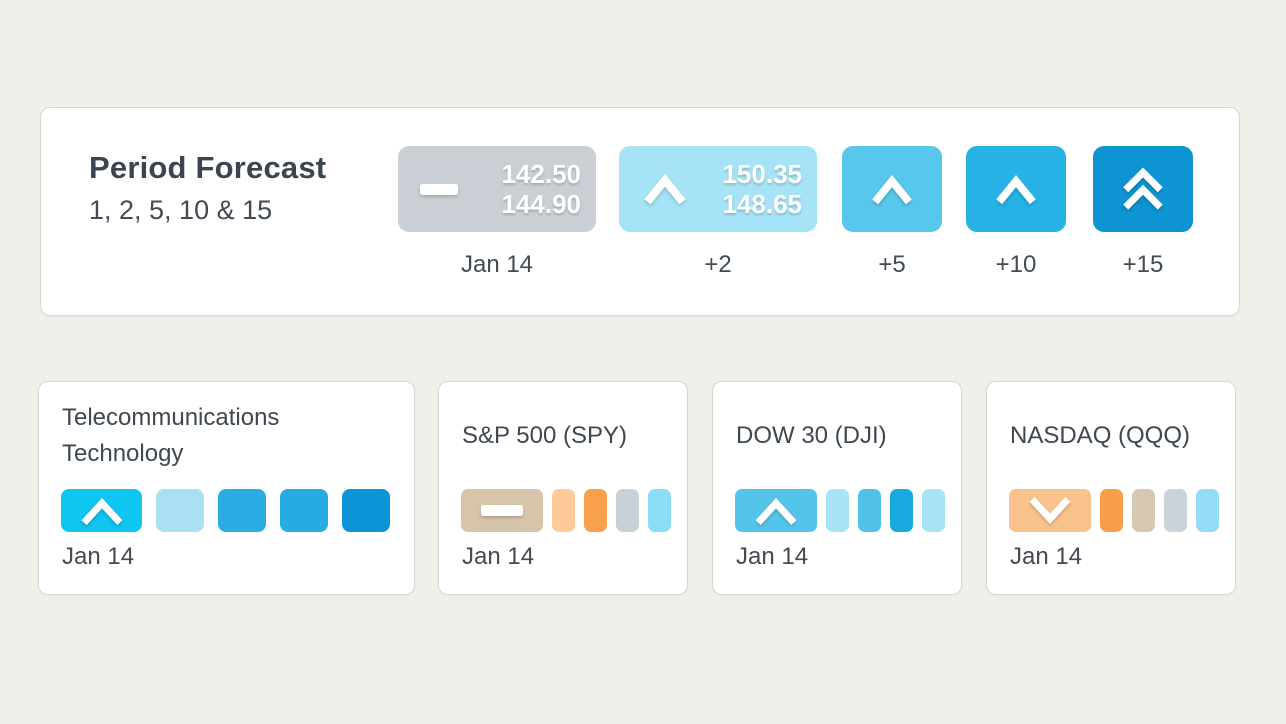  Describe the element at coordinates (544, 435) in the screenshot. I see `card-title: S&P 500 (SPY)` at that location.